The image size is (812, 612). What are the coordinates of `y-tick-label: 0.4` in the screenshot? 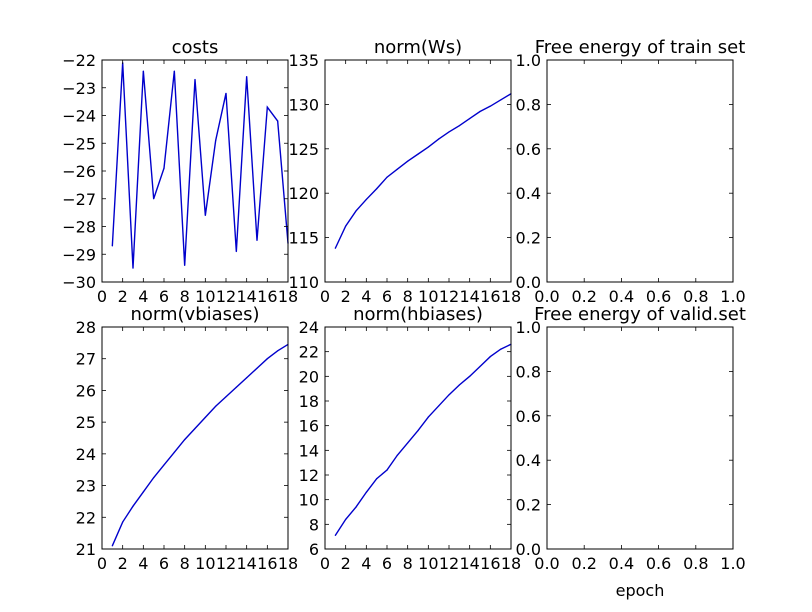 It's located at (528, 460).